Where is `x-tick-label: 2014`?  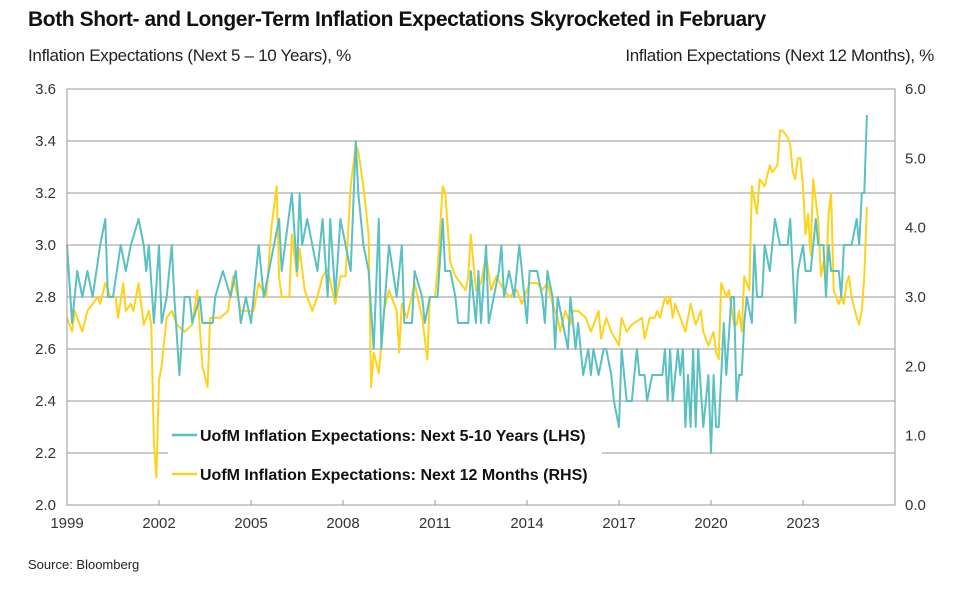
x-tick-label: 2014 is located at coordinates (526, 523).